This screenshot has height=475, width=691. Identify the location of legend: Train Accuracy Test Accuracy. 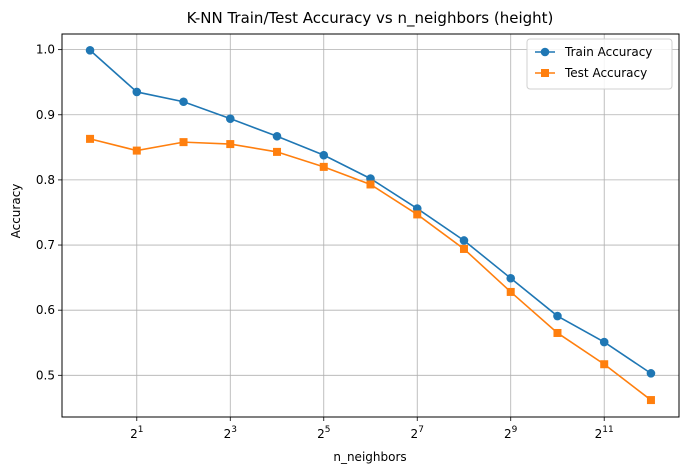
(599, 64).